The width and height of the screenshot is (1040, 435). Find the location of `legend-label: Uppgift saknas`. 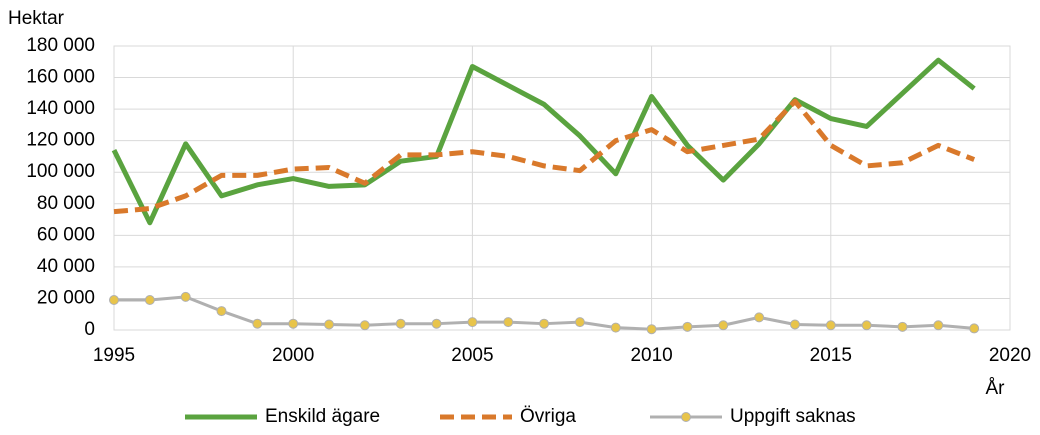

legend-label: Uppgift saknas is located at coordinates (793, 416).